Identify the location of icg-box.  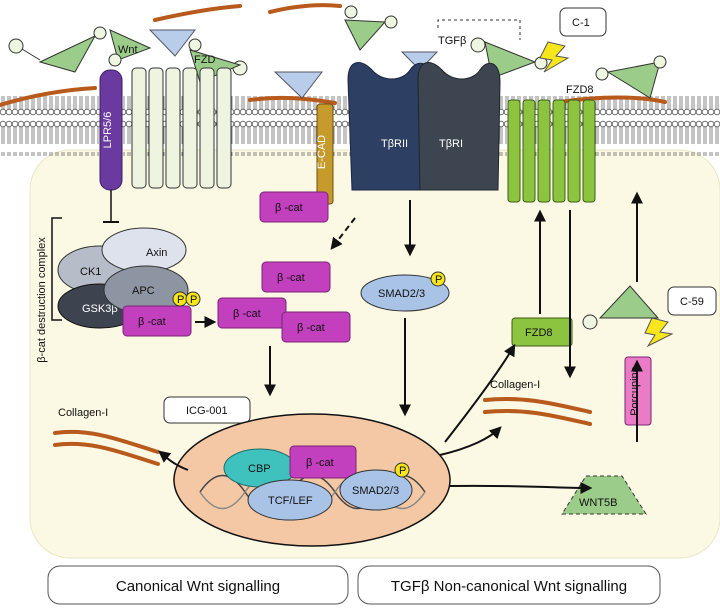
(207, 410).